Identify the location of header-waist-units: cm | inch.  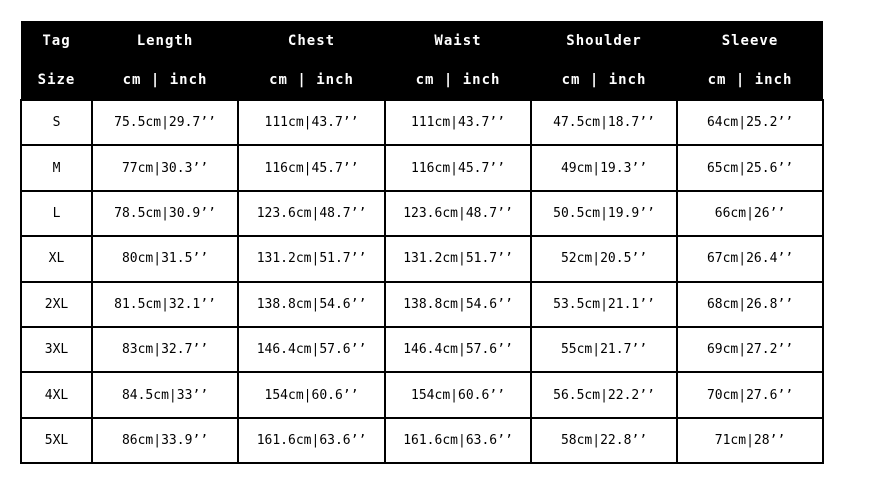
(458, 79).